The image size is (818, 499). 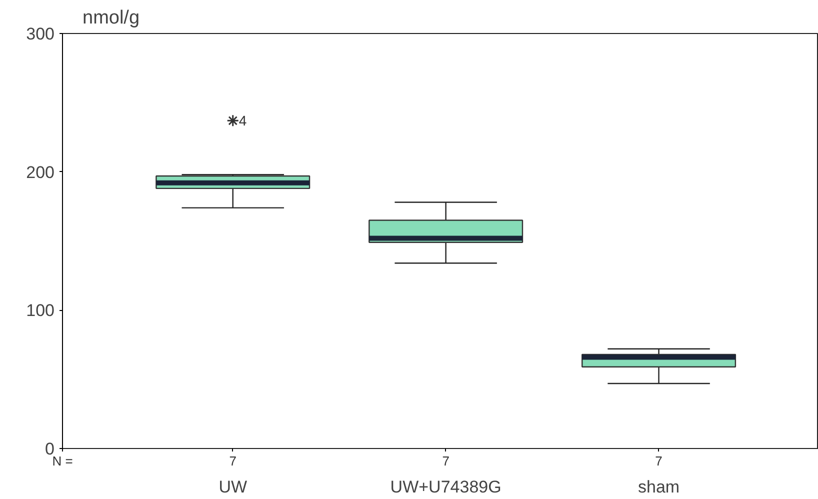 What do you see at coordinates (40, 172) in the screenshot?
I see `y-tick-label: 200` at bounding box center [40, 172].